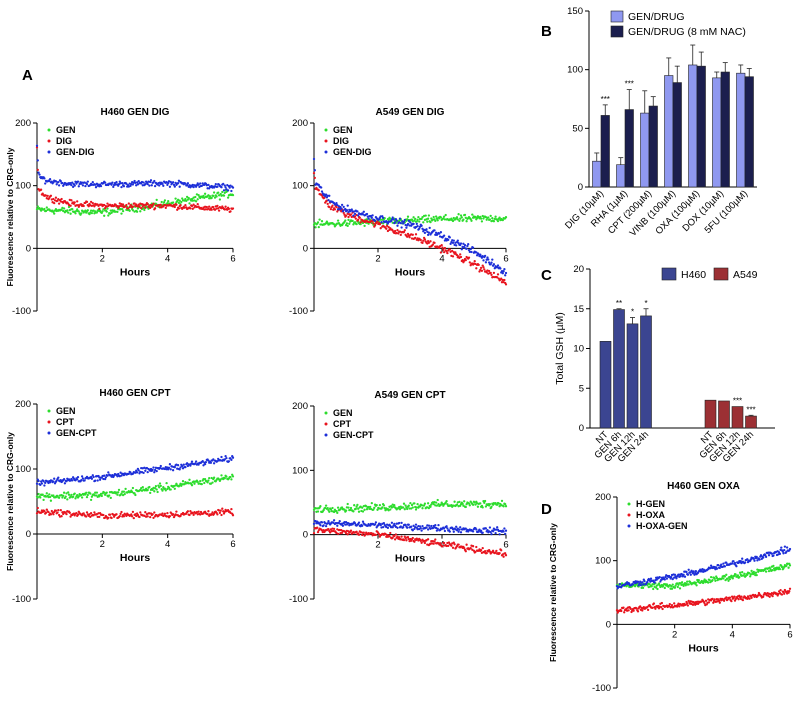 The image size is (800, 701). Describe the element at coordinates (232, 258) in the screenshot. I see `x-tick-label: 6` at that location.